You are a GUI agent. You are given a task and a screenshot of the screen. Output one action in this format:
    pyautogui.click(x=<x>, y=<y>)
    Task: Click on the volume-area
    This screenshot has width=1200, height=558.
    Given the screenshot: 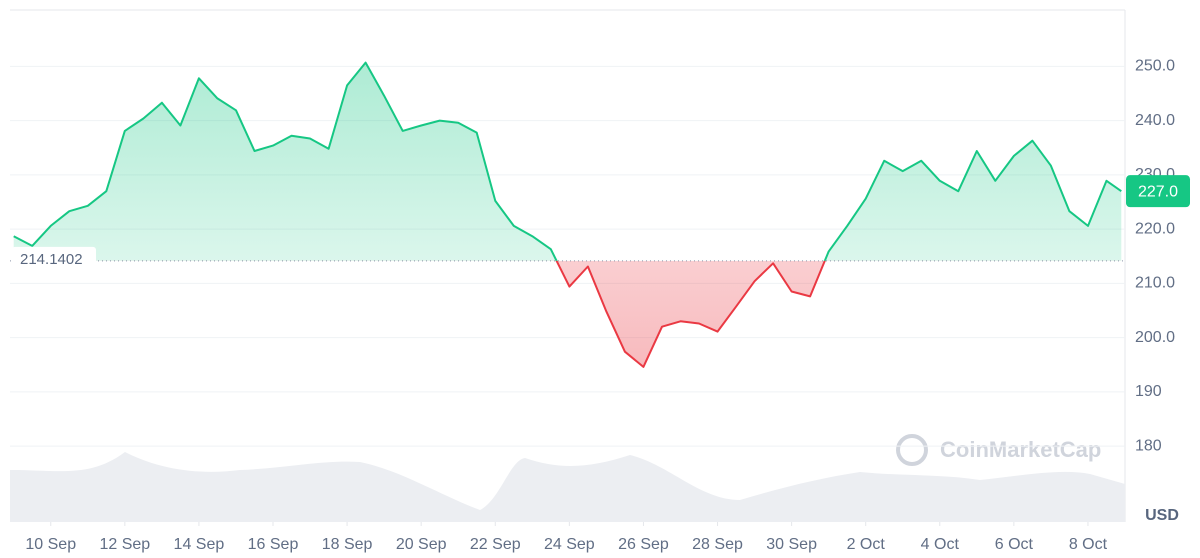 What is the action you would take?
    pyautogui.click(x=567, y=487)
    